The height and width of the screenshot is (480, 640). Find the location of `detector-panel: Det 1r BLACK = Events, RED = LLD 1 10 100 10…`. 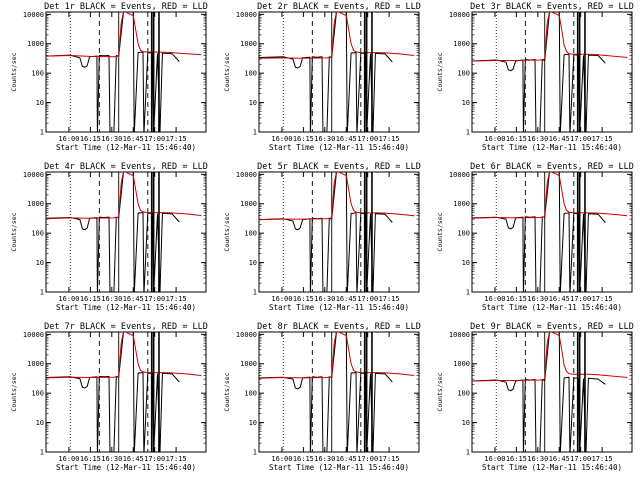

detector-panel: Det 1r BLACK = Events, RED = LLD 1 10 100 10… is located at coordinates (109, 77).